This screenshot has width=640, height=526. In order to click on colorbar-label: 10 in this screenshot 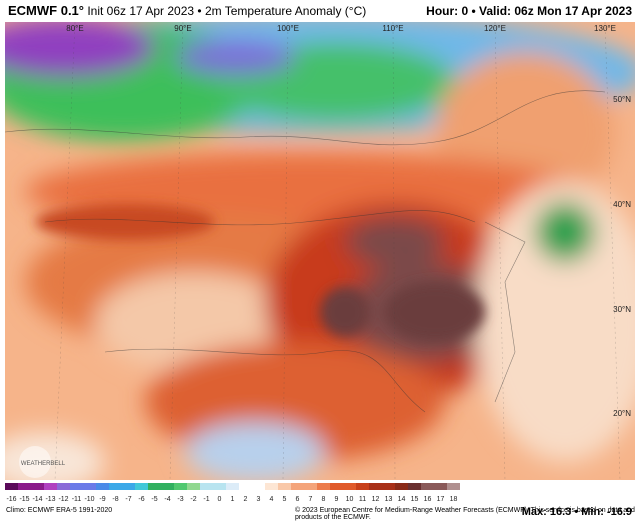, I will do `click(350, 499)`.